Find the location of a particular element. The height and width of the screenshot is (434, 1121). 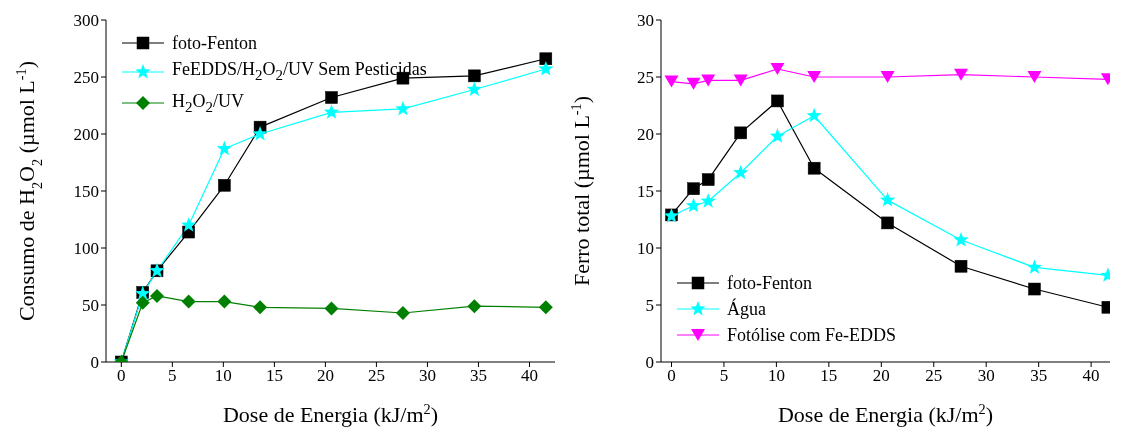

y-tick-label: 150 is located at coordinates (86, 192).